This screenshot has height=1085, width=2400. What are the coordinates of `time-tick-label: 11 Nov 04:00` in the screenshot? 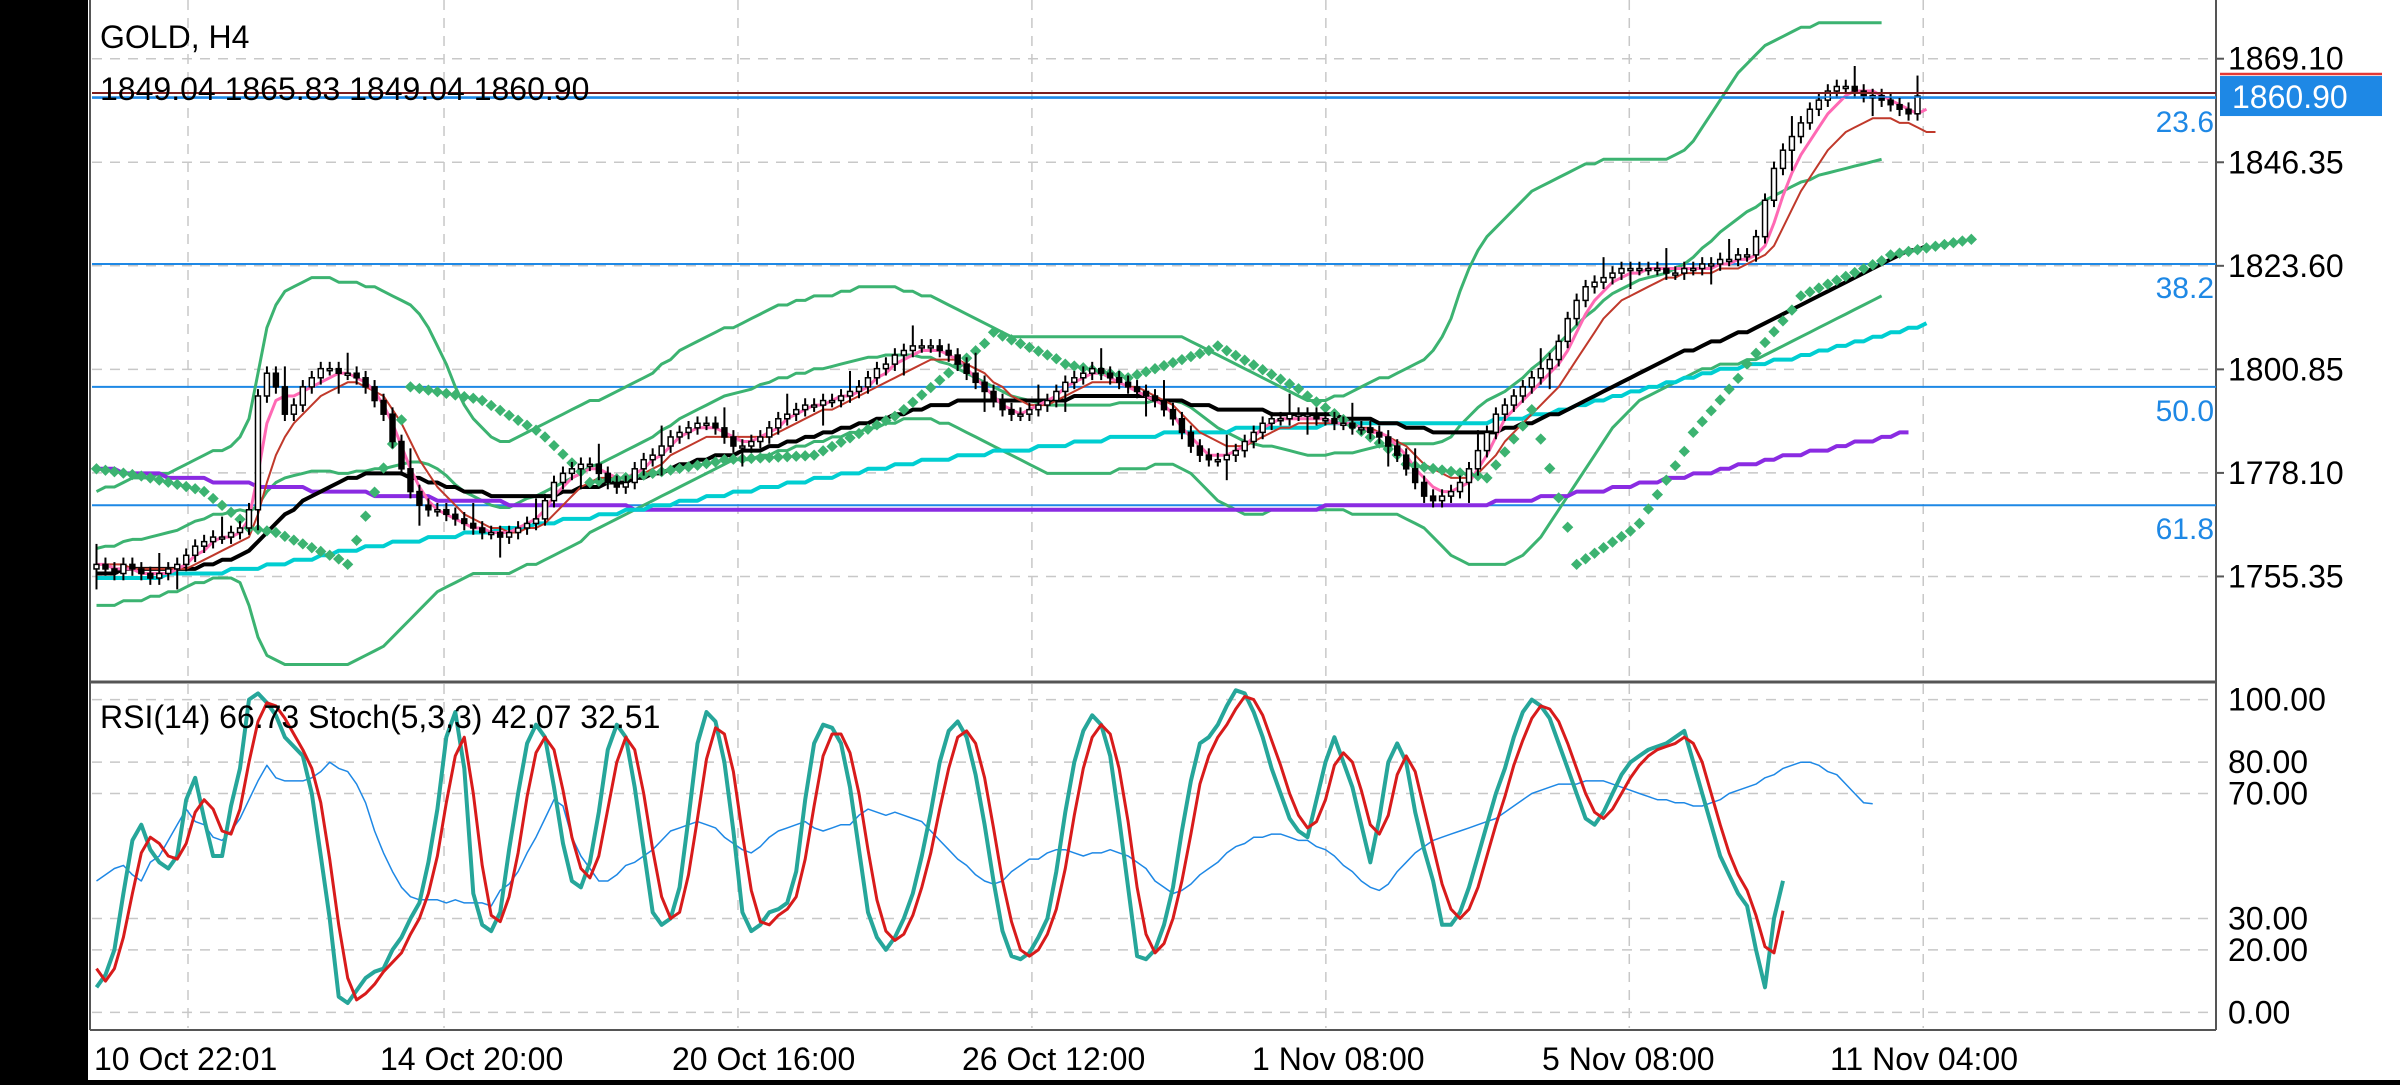 It's located at (1924, 1059).